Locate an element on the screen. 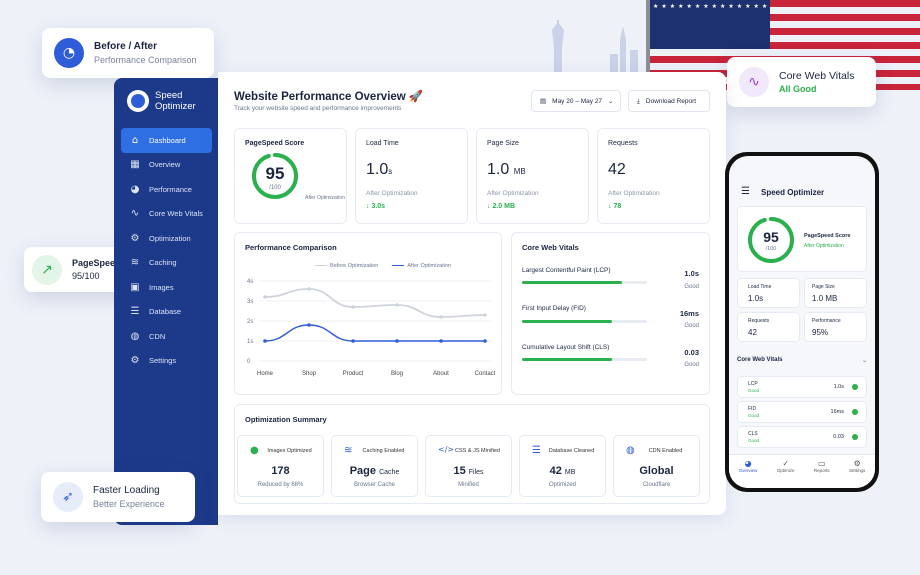  sidebar-item-overview: ▦ Overview is located at coordinates (166, 165).